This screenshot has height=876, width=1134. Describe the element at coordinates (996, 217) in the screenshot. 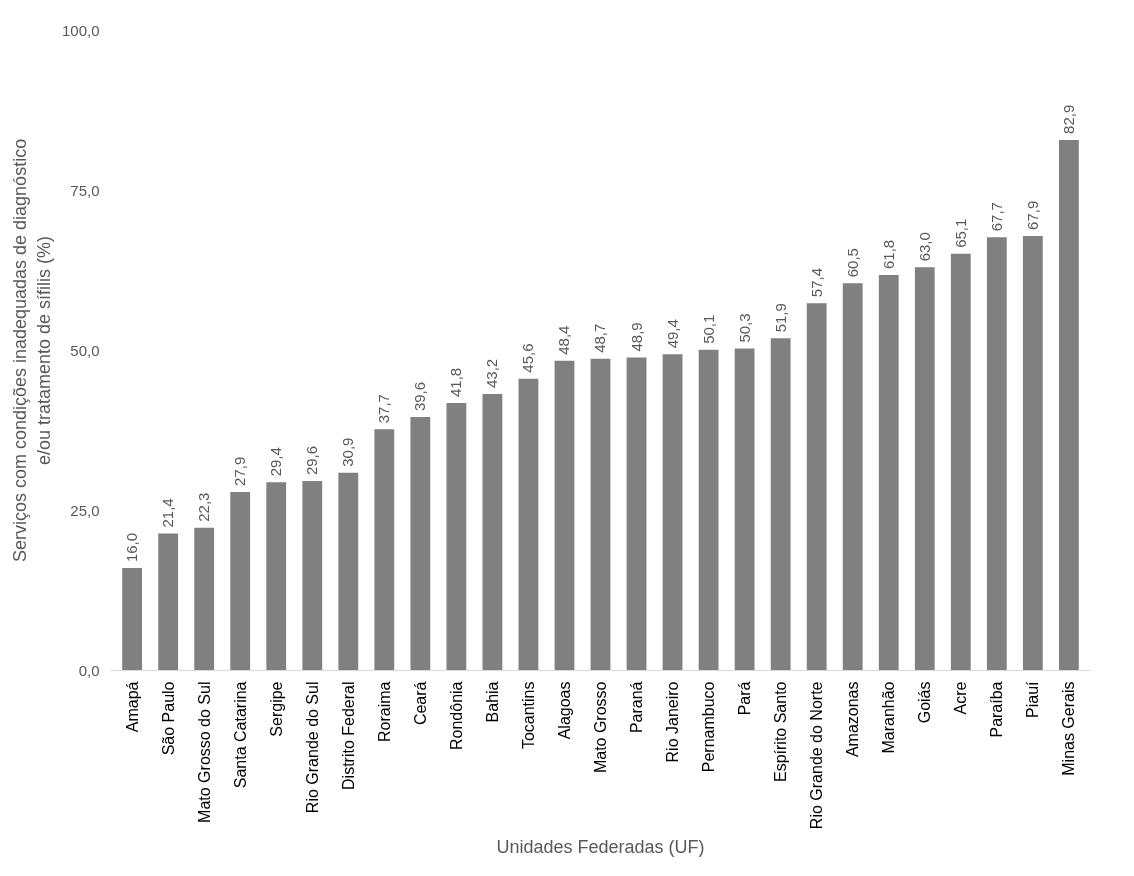

I see `data-label: 67,7` at that location.